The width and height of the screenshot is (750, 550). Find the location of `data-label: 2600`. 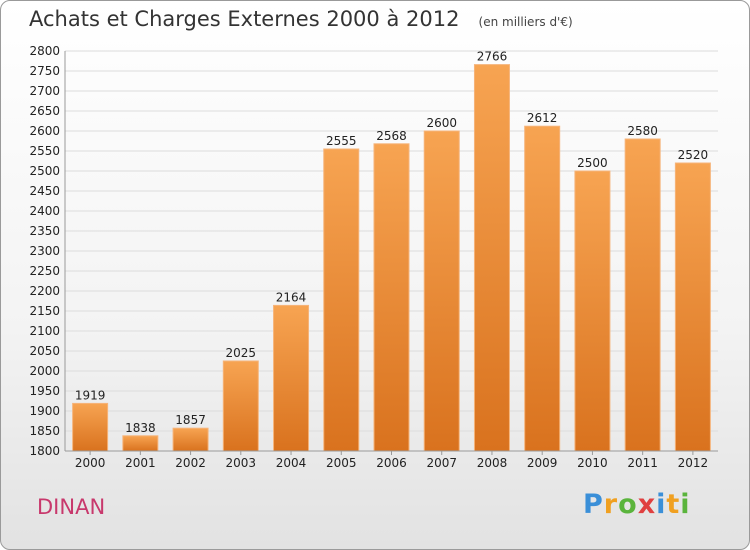

data-label: 2600 is located at coordinates (441, 123).